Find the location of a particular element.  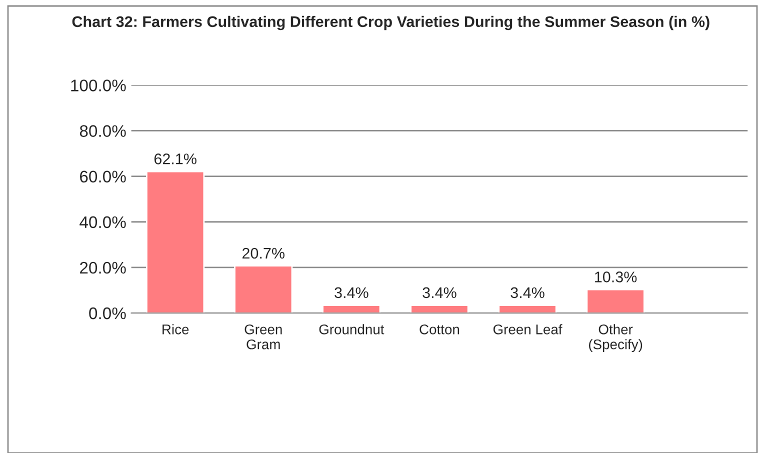

x-tick-label: Rice is located at coordinates (175, 329).